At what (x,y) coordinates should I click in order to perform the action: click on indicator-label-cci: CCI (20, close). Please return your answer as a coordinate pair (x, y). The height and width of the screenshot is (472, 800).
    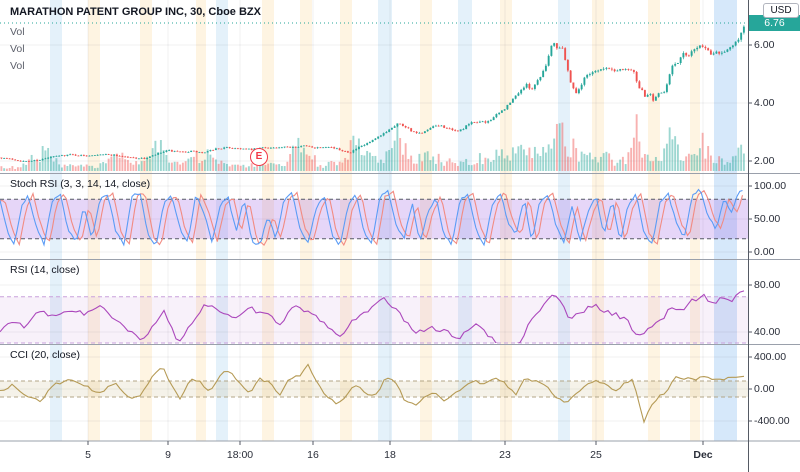
    Looking at the image, I should click on (45, 355).